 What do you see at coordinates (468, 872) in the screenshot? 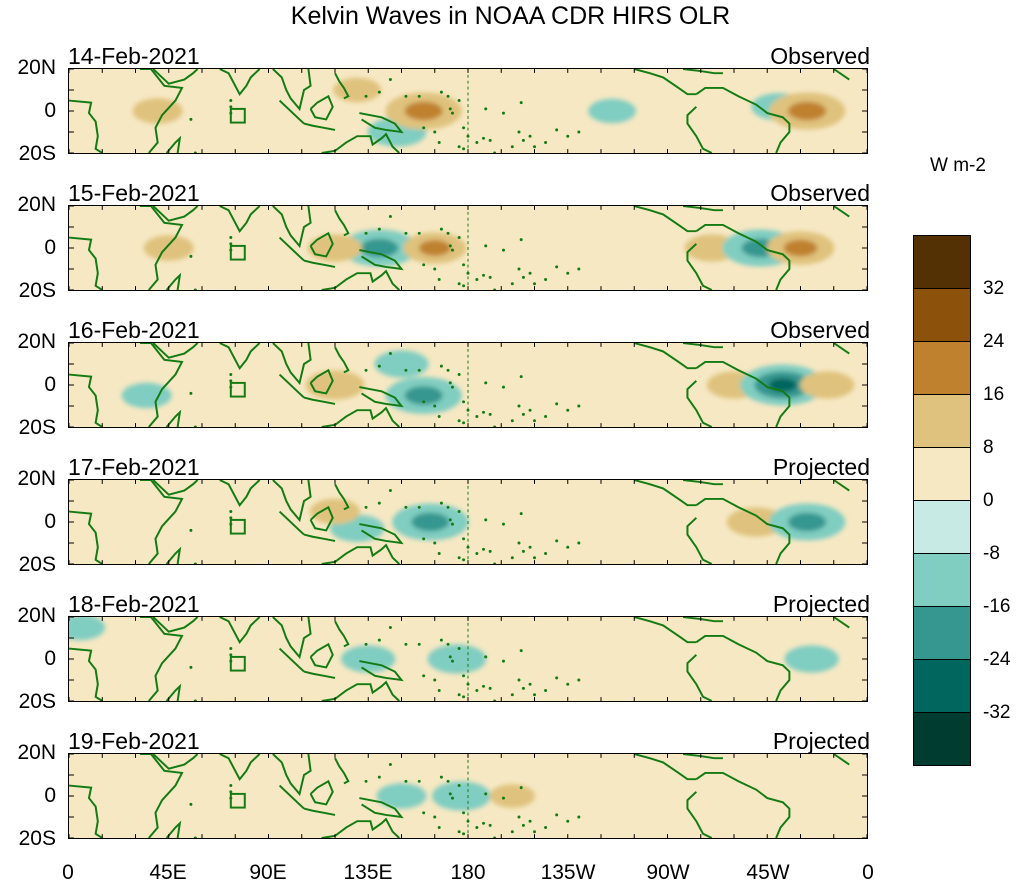
I see `longitude-label: 180` at bounding box center [468, 872].